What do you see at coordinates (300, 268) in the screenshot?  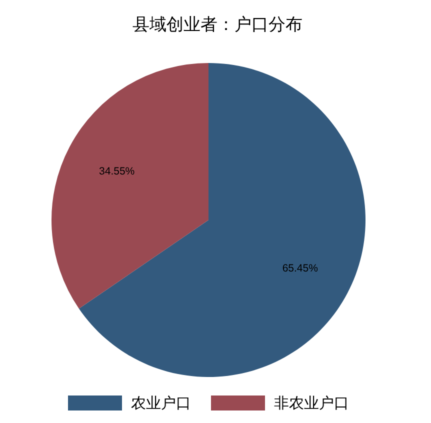 I see `data-label: 65.45%` at bounding box center [300, 268].